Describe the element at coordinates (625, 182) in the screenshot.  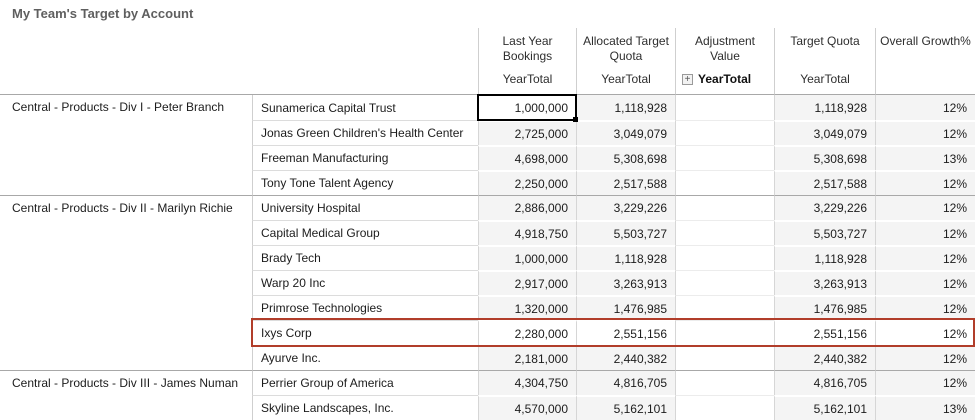
I see `cell-allocated-target-quota: 2,517,588` at that location.